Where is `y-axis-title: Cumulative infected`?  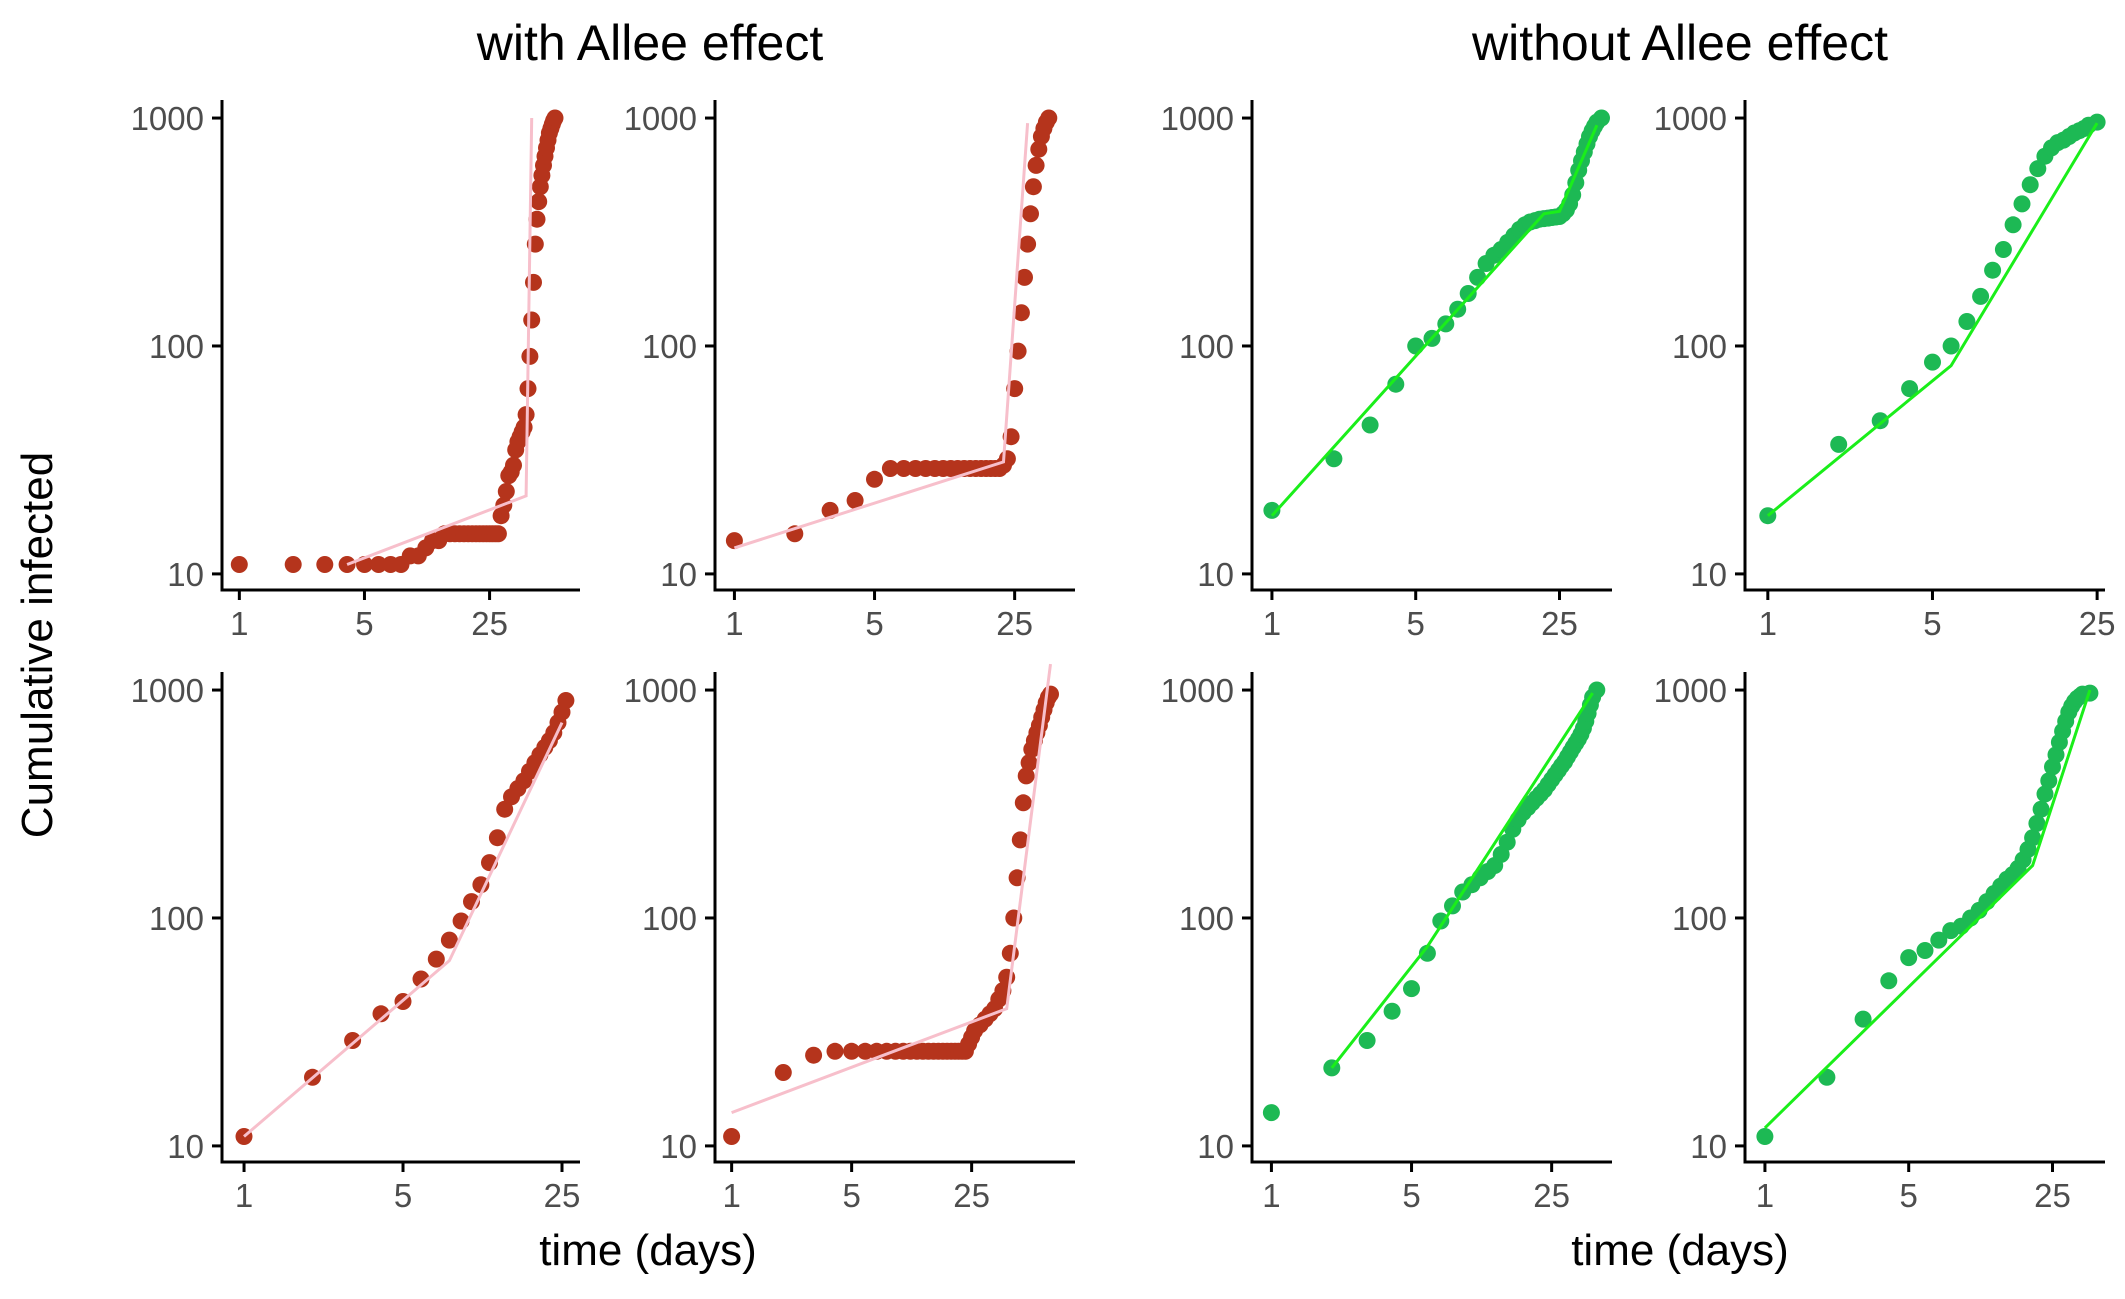
y-axis-title: Cumulative infected is located at coordinates (37, 645).